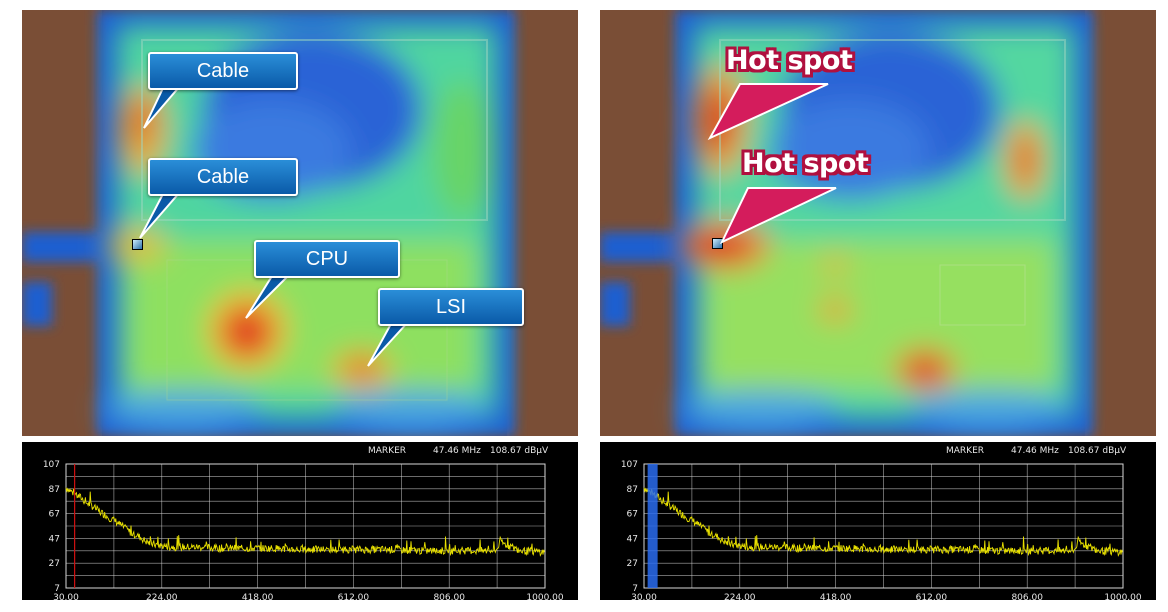 The height and width of the screenshot is (612, 1168). Describe the element at coordinates (223, 71) in the screenshot. I see `callout-cable-1: Cable` at that location.